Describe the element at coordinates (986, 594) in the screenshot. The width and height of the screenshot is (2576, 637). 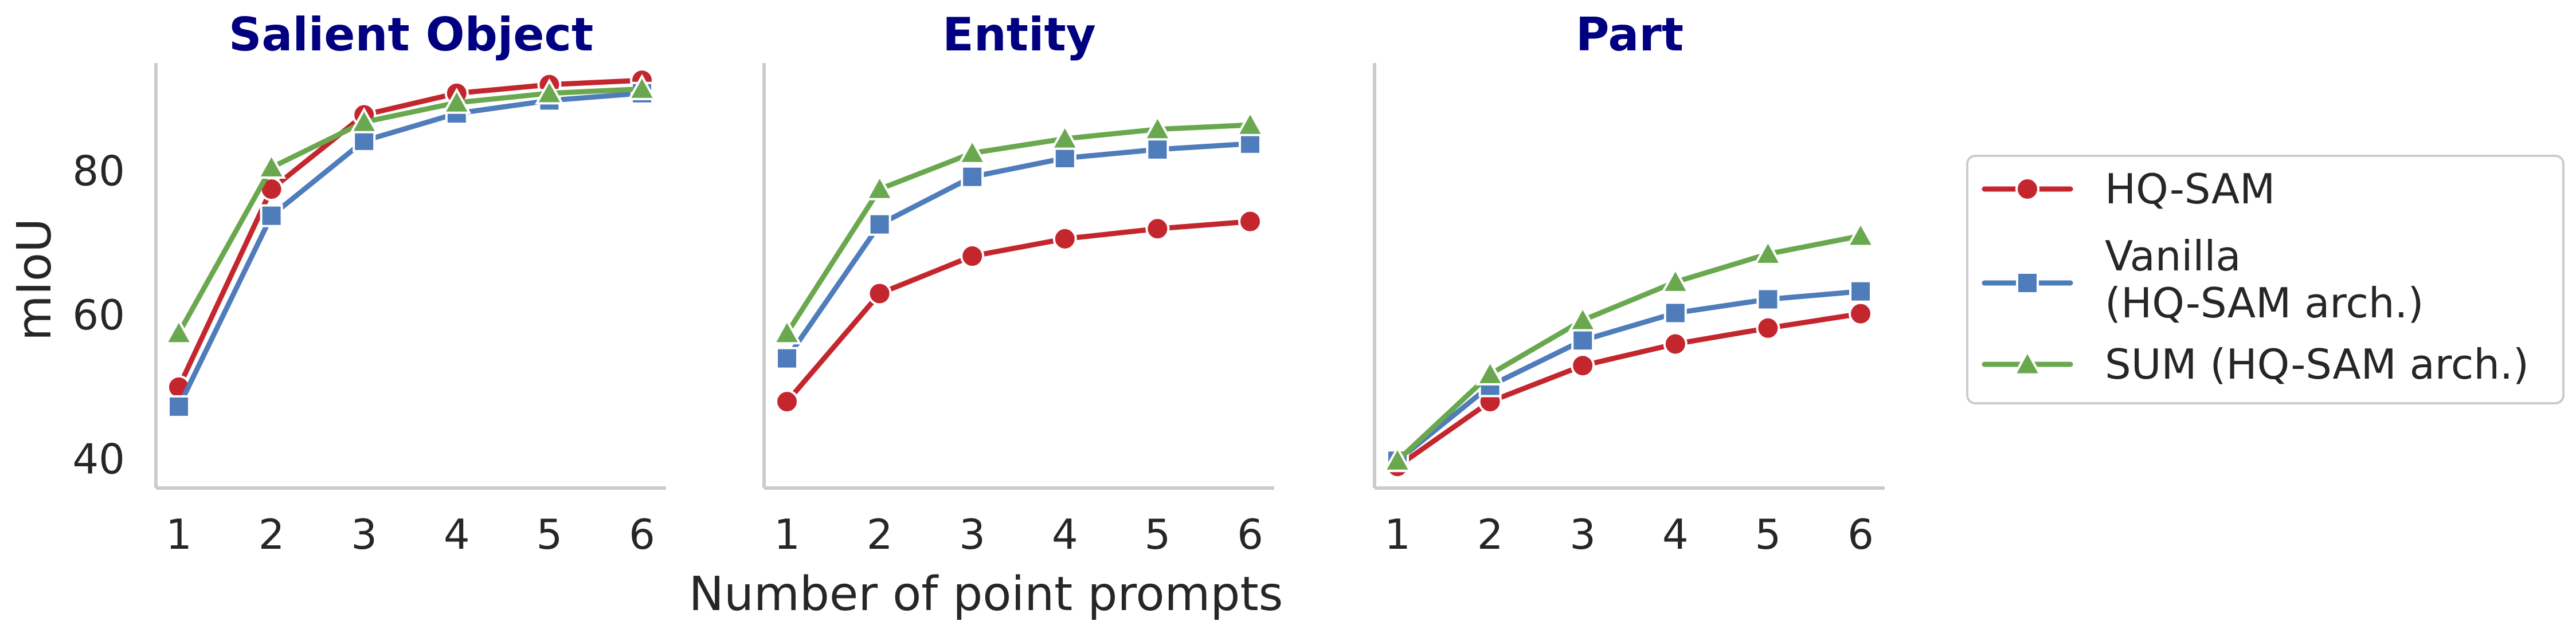
I see `x-axis-label: Number of point prompts` at that location.